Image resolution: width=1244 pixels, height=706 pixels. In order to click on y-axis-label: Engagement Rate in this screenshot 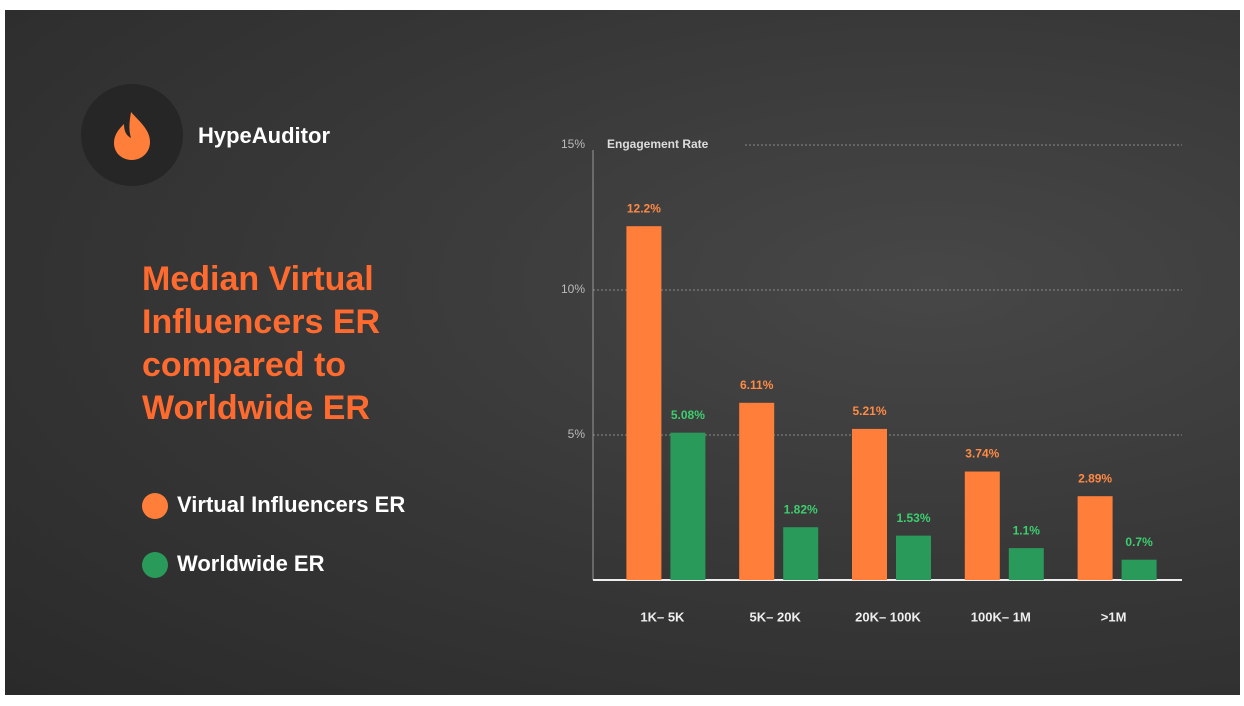, I will do `click(658, 144)`.